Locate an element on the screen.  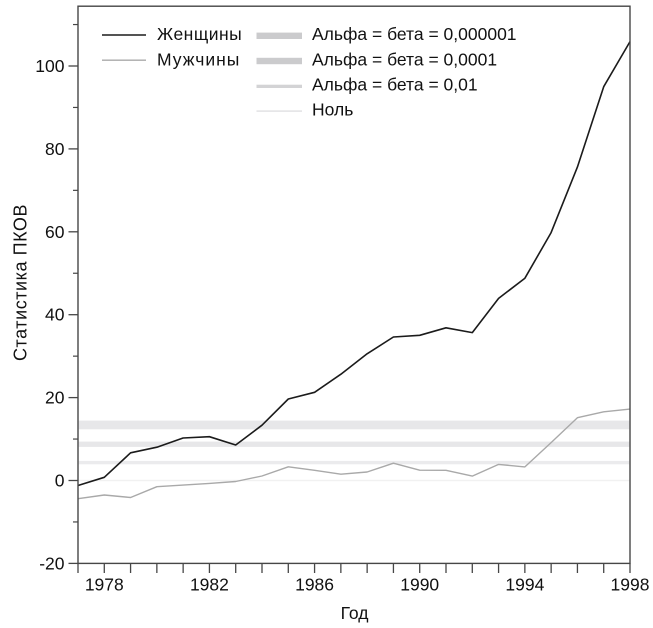
svg-text: 80 is located at coordinates (55, 149).